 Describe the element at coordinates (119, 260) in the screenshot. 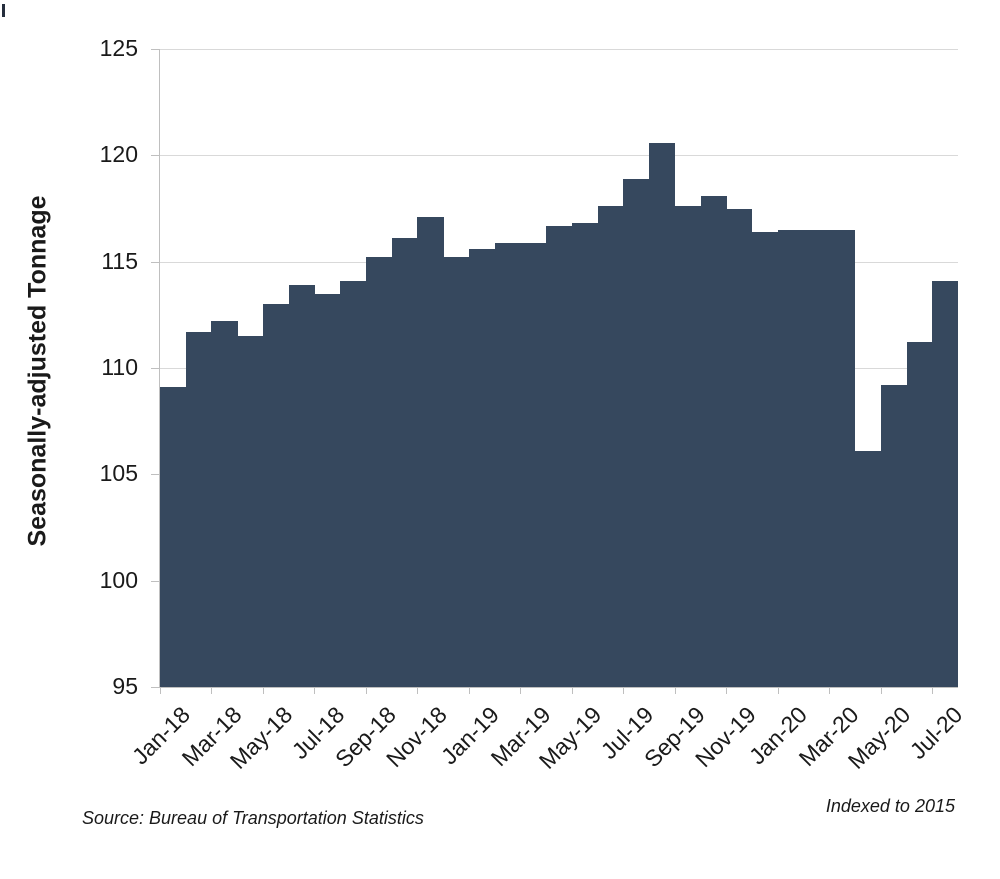

I see `y-tick-label: 115` at that location.